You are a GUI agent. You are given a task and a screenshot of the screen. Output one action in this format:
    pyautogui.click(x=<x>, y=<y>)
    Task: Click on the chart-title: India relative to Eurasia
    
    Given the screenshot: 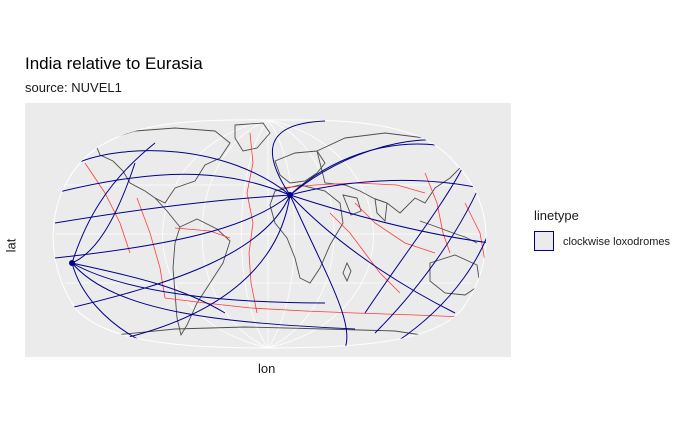 What is the action you would take?
    pyautogui.click(x=114, y=63)
    